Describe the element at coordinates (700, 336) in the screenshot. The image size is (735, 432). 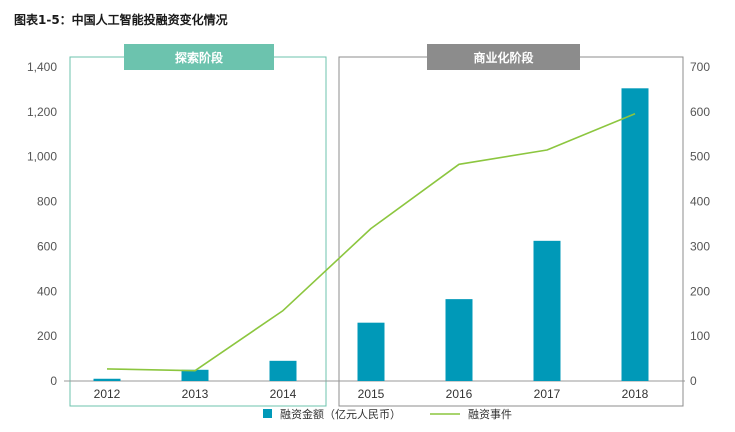
I see `y-tick-right: 100` at that location.